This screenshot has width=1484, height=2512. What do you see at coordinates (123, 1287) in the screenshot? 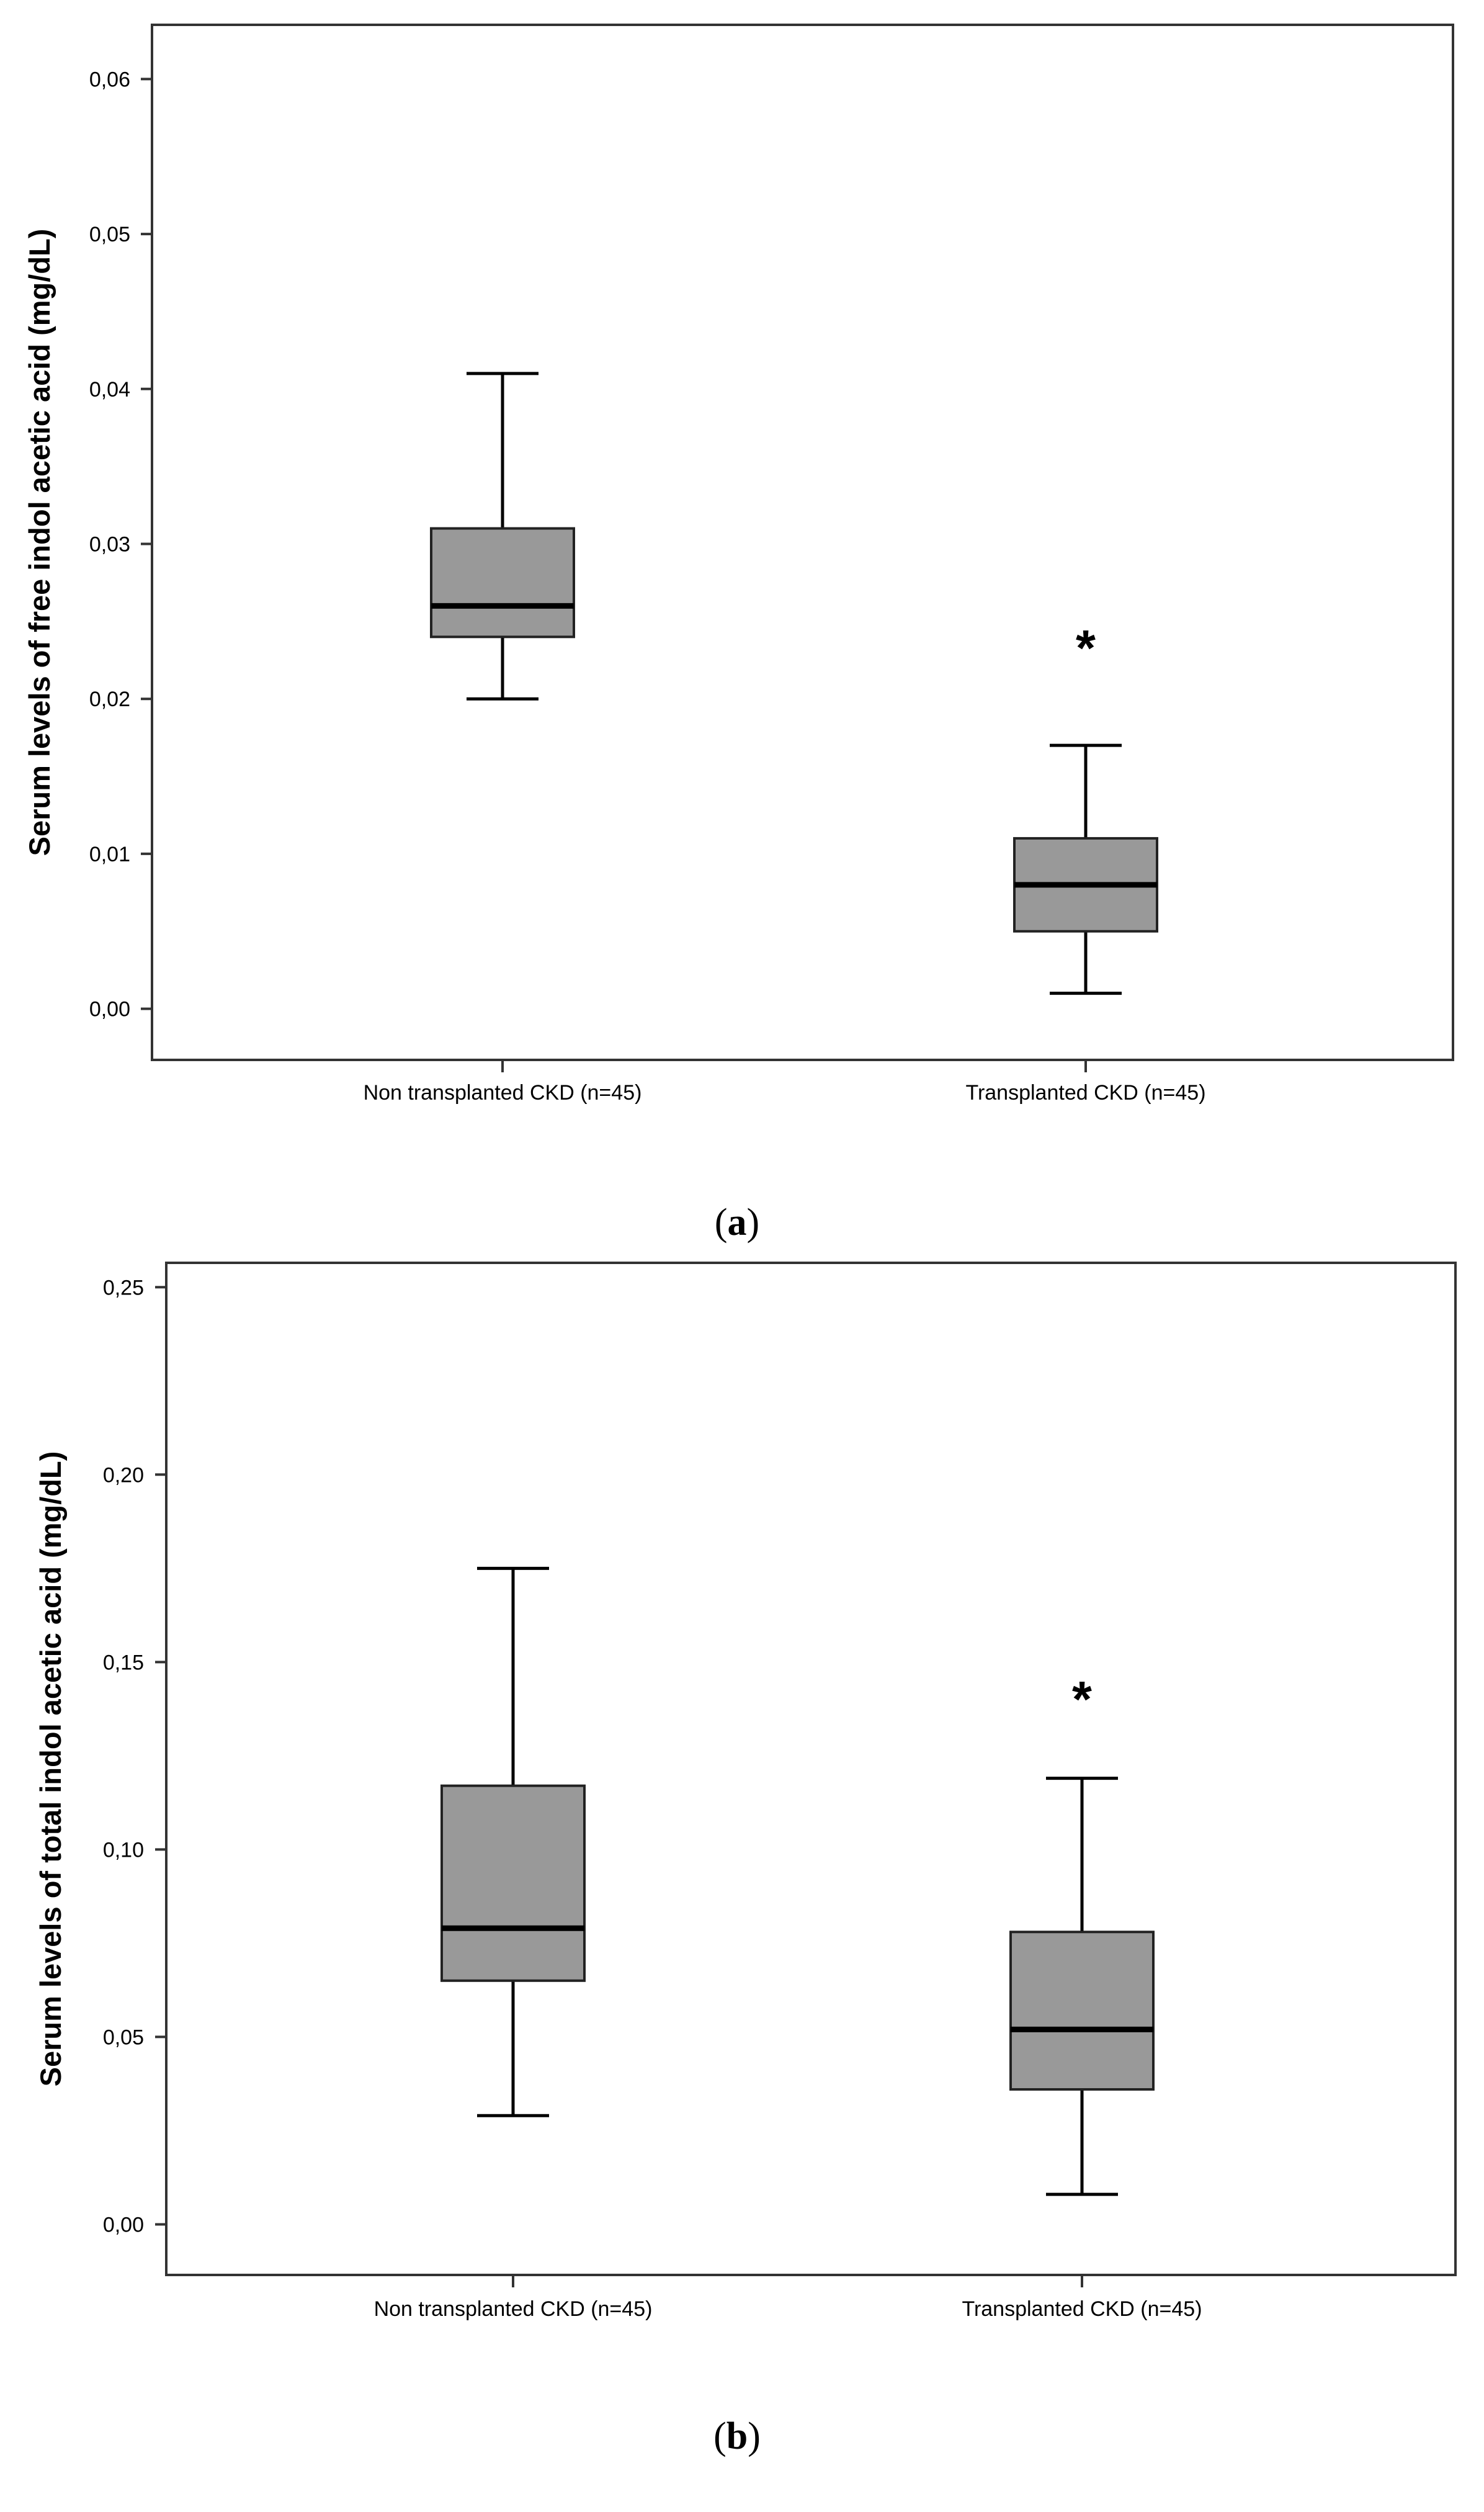
I see `y-tick-label: 0,25` at bounding box center [123, 1287].